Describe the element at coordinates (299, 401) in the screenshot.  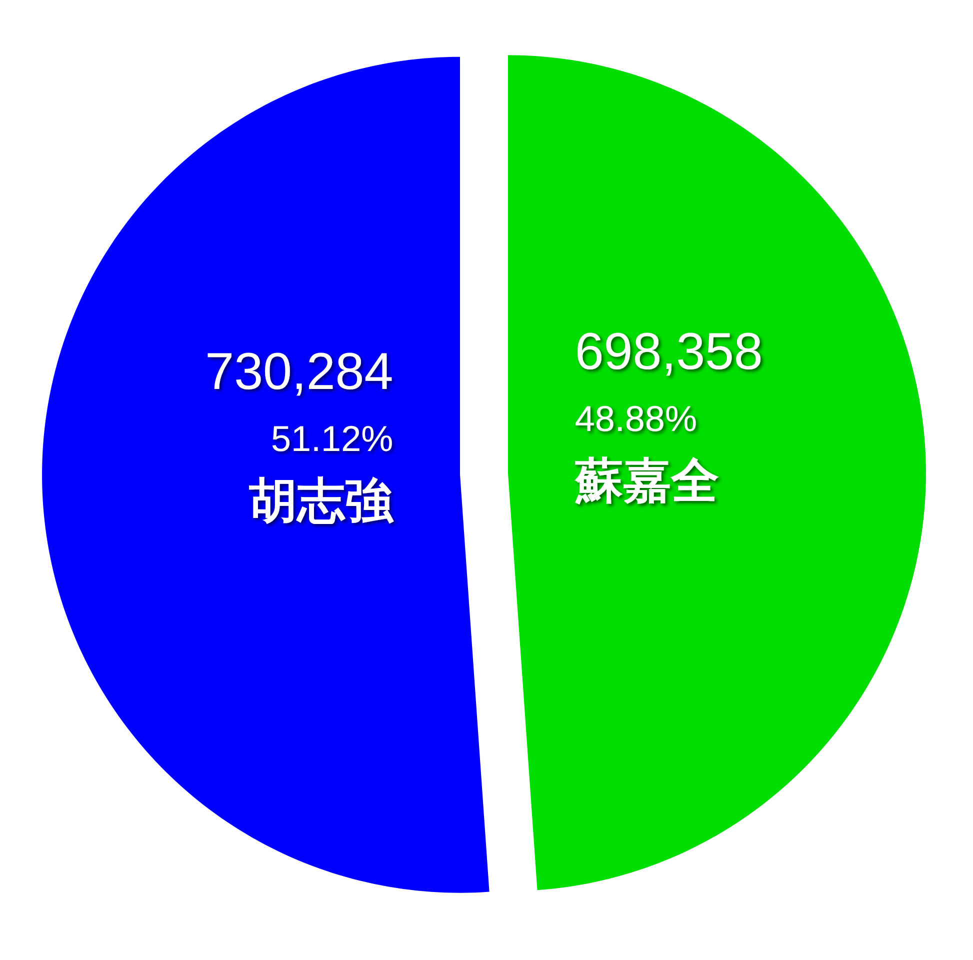
I see `data-label: 730,284 51.12%` at that location.